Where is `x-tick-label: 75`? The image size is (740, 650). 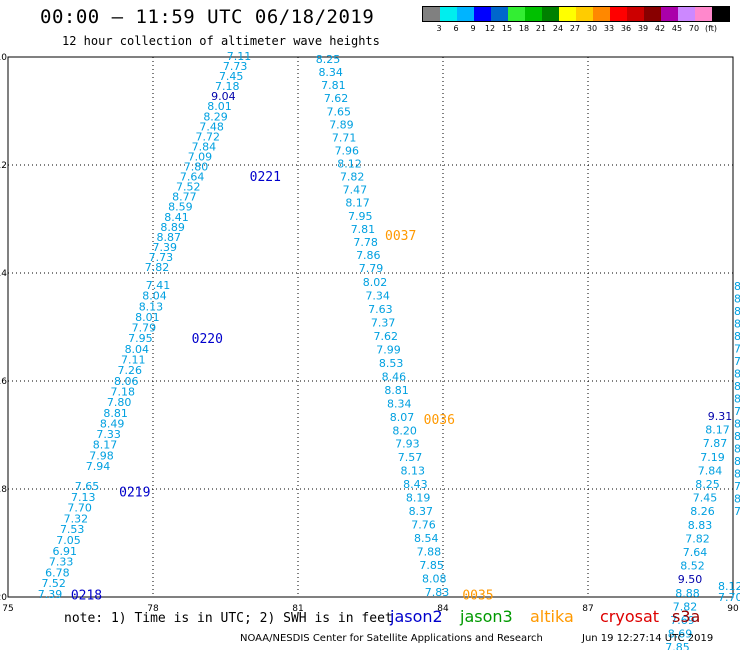
x-tick-label: 75 is located at coordinates (7, 609).